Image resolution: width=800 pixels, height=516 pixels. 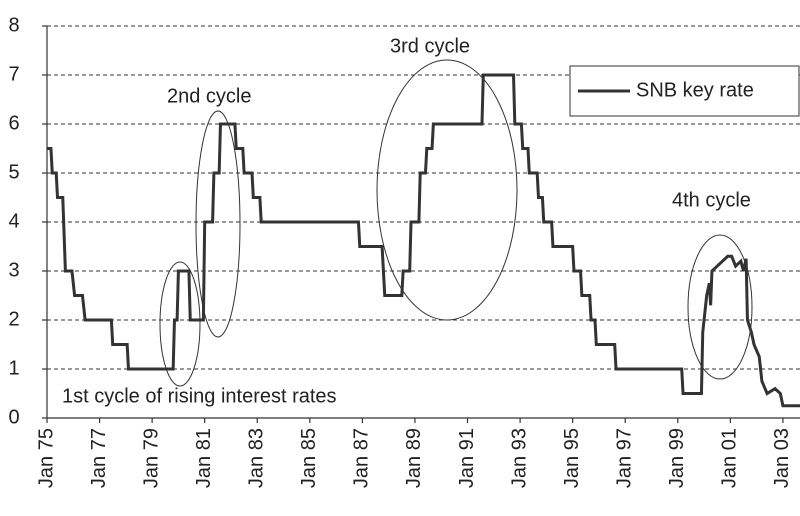 What do you see at coordinates (151, 458) in the screenshot?
I see `x-tick-label: Jan 79` at bounding box center [151, 458].